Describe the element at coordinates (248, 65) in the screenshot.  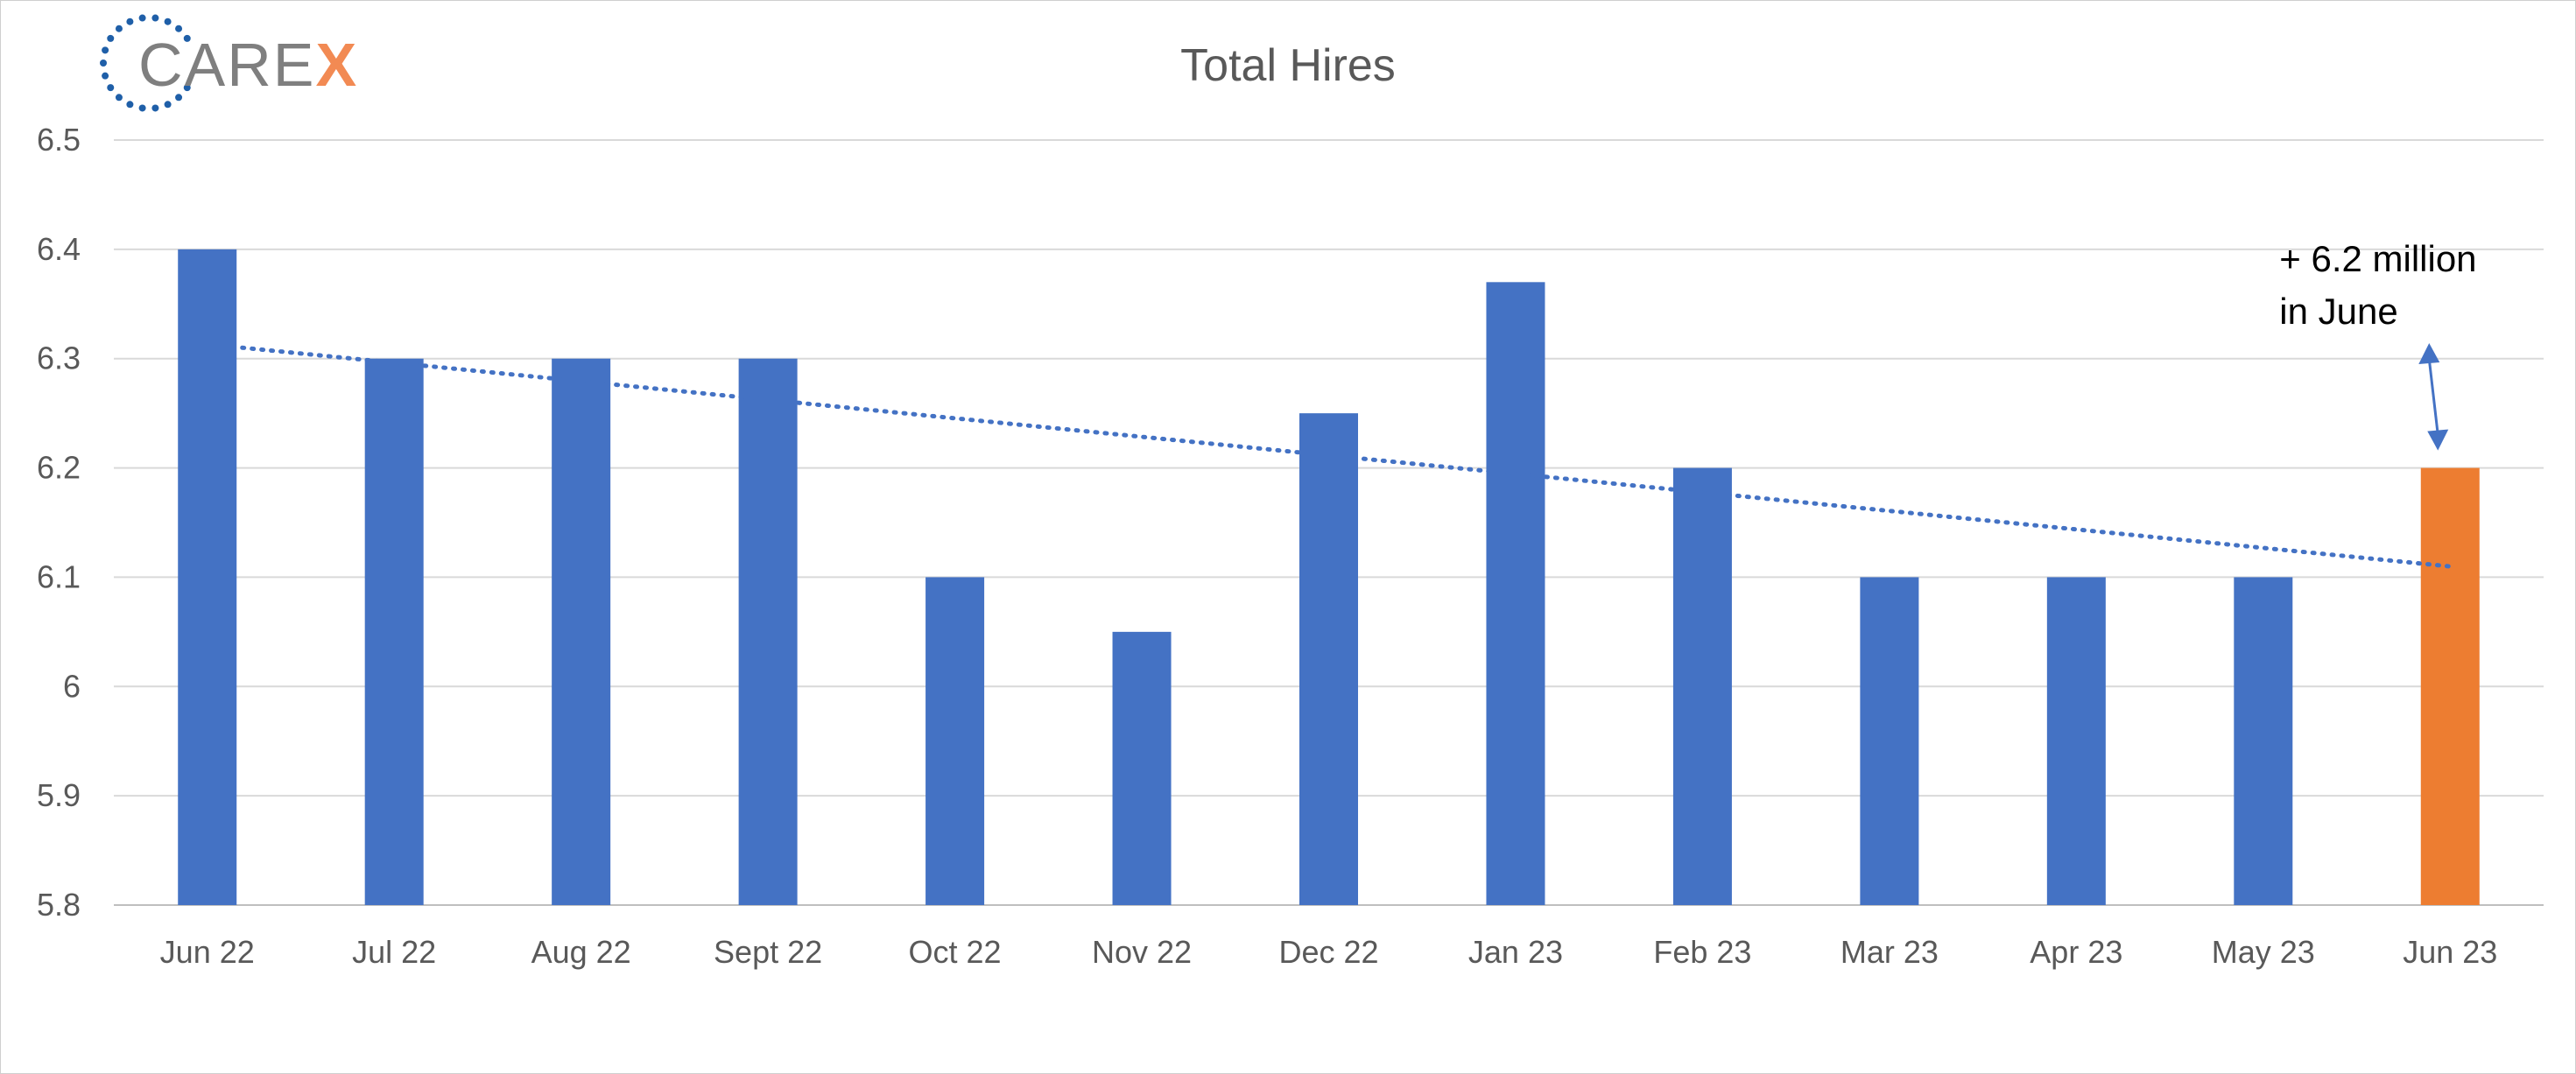
I see `logo-text: CAREX` at that location.